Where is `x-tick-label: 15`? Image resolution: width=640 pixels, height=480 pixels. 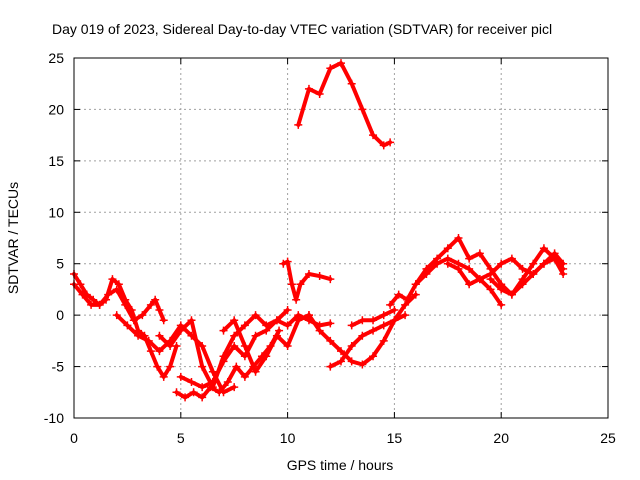
x-tick-label: 15 is located at coordinates (395, 438).